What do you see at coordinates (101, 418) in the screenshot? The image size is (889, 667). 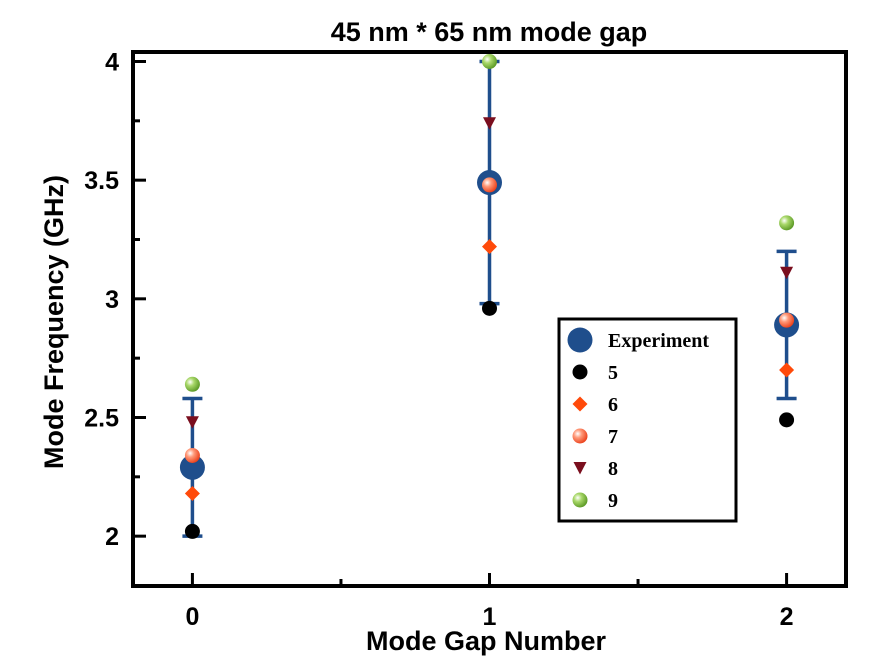 I see `y-tick-label: 2.5` at bounding box center [101, 418].